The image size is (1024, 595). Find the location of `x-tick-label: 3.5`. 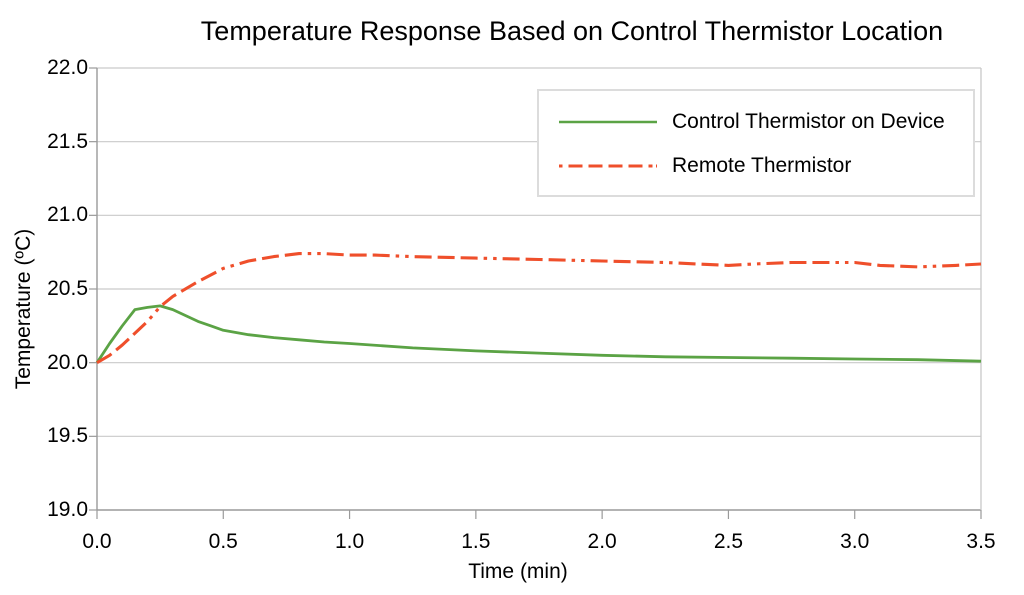

x-tick-label: 3.5 is located at coordinates (981, 541).